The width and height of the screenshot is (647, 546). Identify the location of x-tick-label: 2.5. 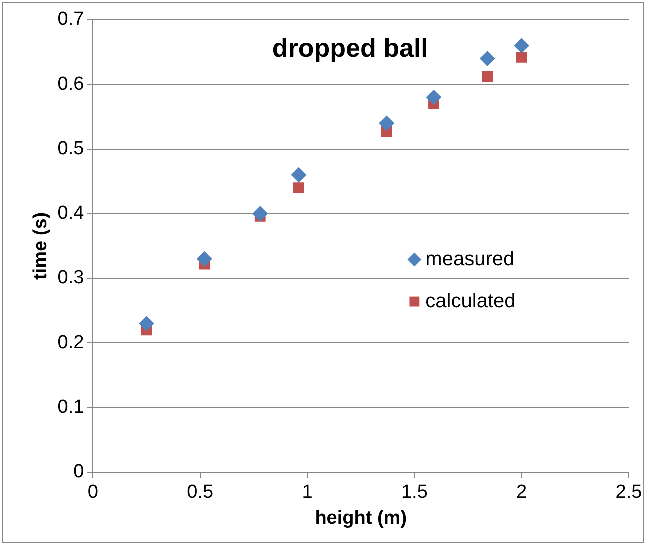
(629, 493).